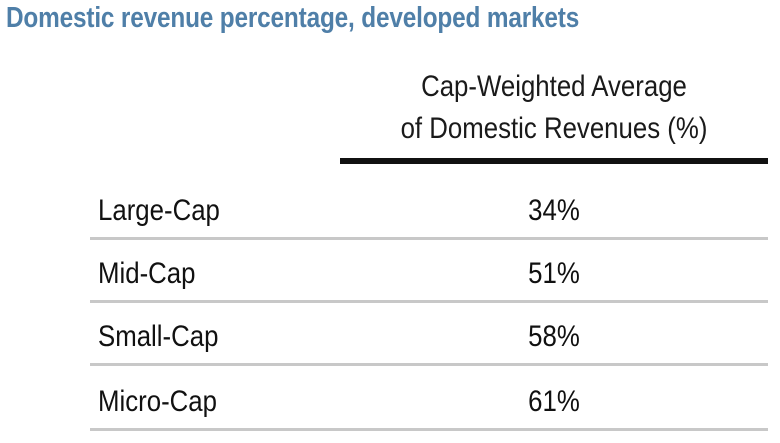  I want to click on row-label: Mid-Cap, so click(147, 273).